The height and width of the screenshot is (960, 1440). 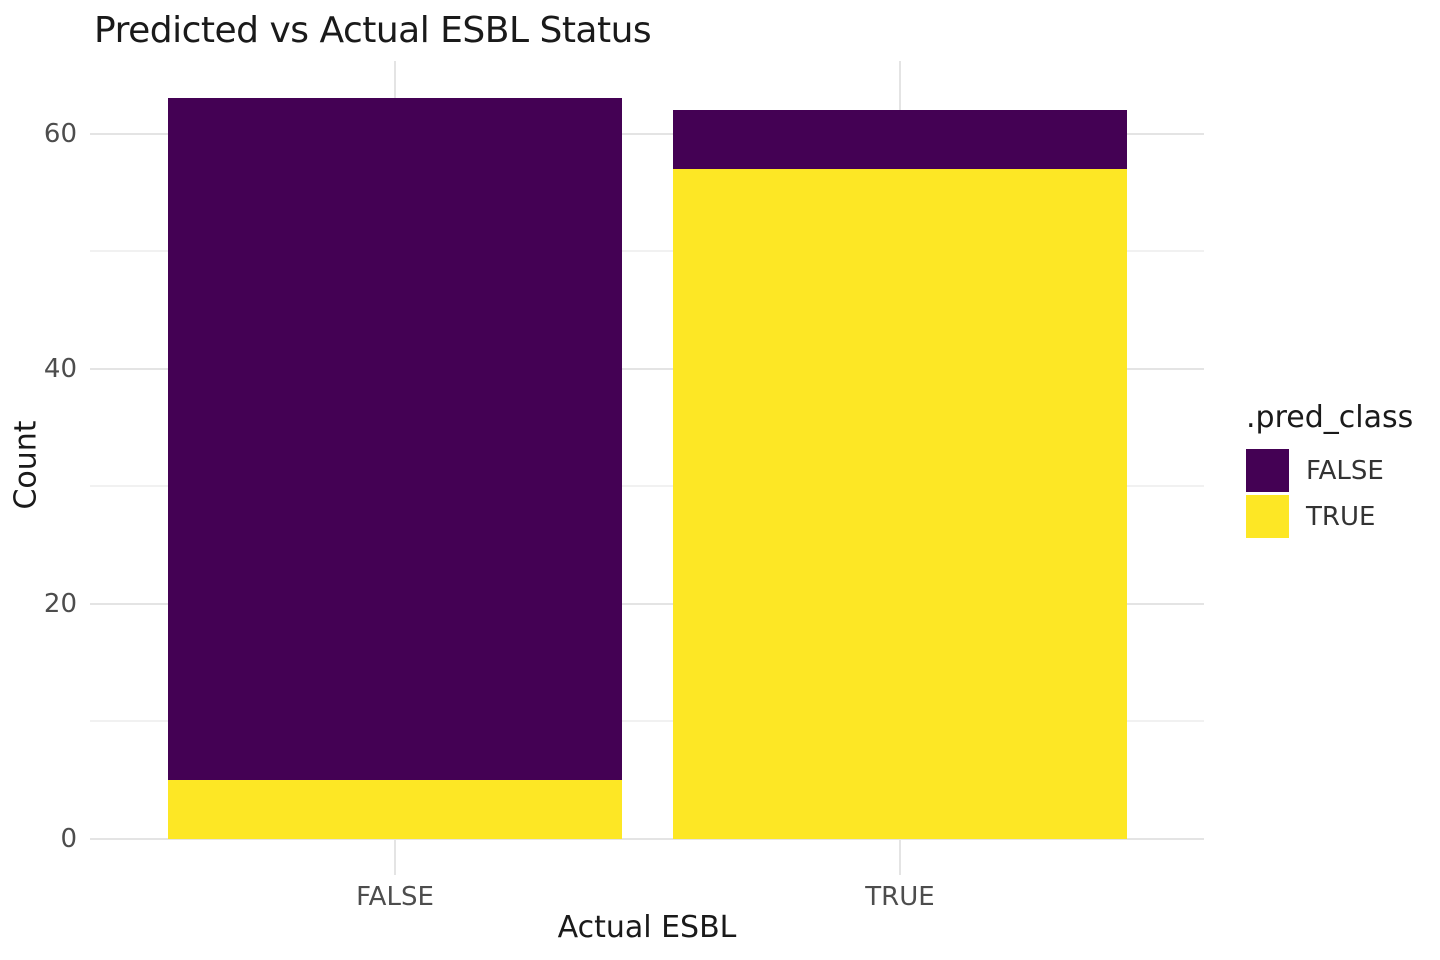 What do you see at coordinates (60, 133) in the screenshot?
I see `y-tick-label: 60` at bounding box center [60, 133].